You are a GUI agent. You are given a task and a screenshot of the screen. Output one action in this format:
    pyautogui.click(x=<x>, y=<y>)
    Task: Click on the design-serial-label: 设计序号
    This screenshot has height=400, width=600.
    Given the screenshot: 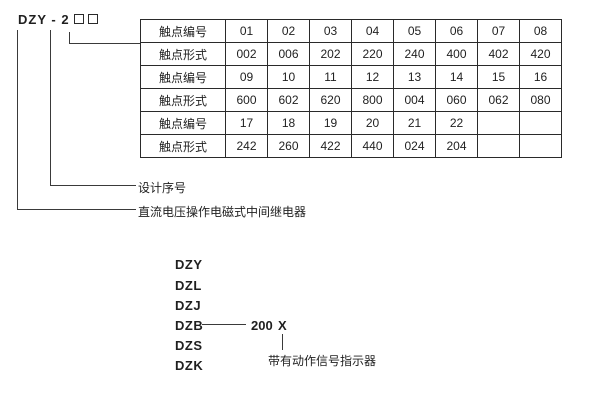 What is the action you would take?
    pyautogui.click(x=162, y=188)
    